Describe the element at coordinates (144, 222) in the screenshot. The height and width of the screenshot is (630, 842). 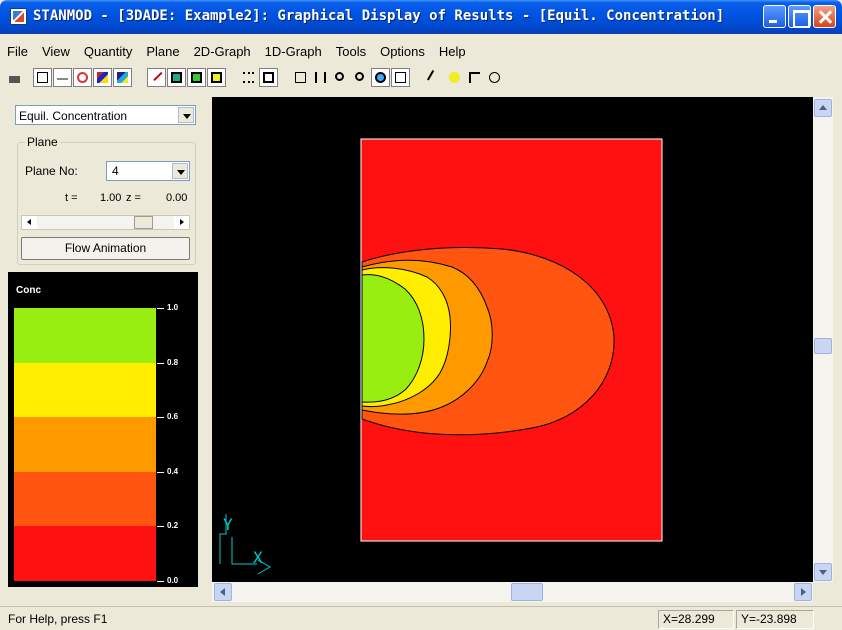
I see `slider-thumb` at that location.